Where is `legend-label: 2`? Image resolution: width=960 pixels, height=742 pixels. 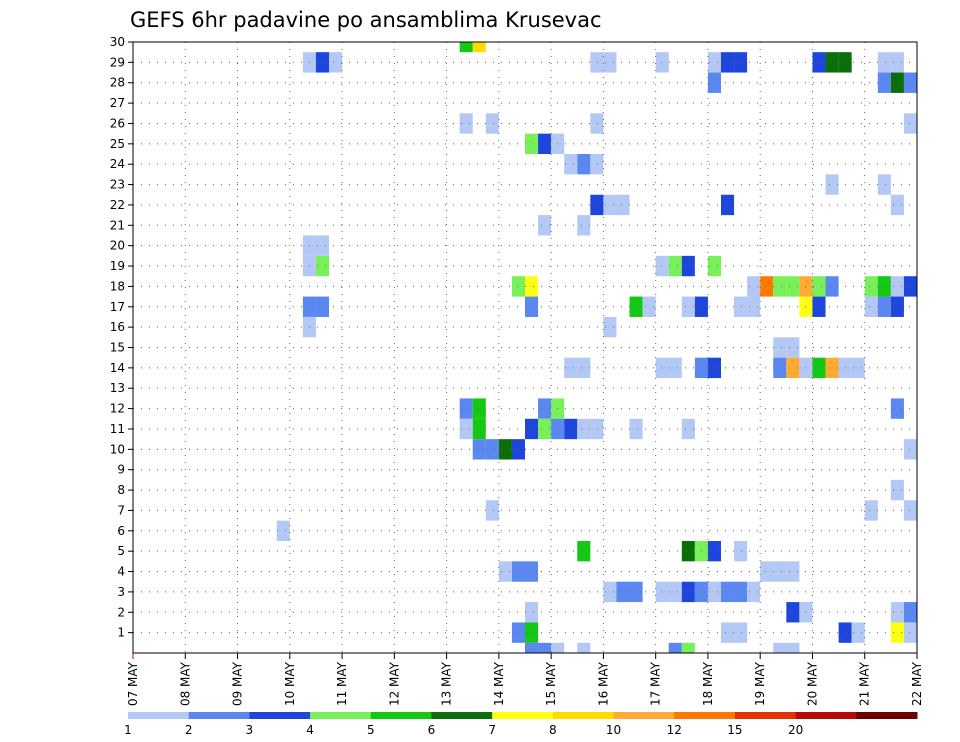 legend-label: 2 is located at coordinates (189, 730).